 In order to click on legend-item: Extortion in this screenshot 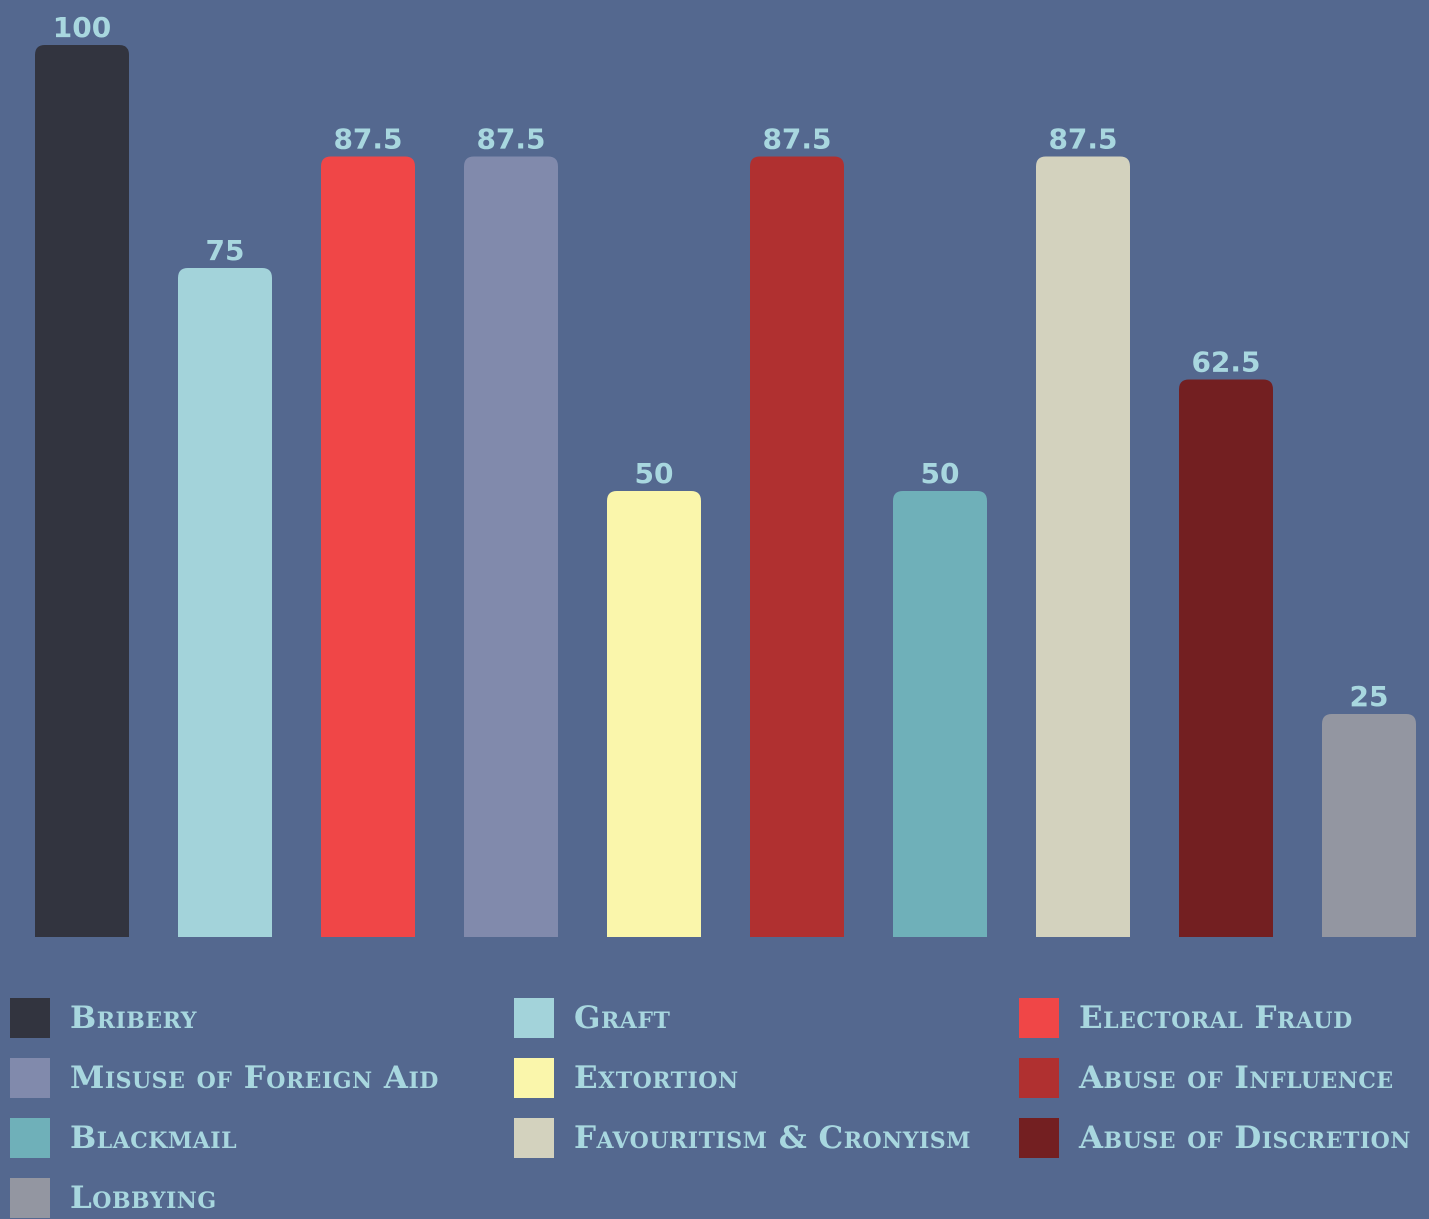, I will do `click(626, 1078)`.